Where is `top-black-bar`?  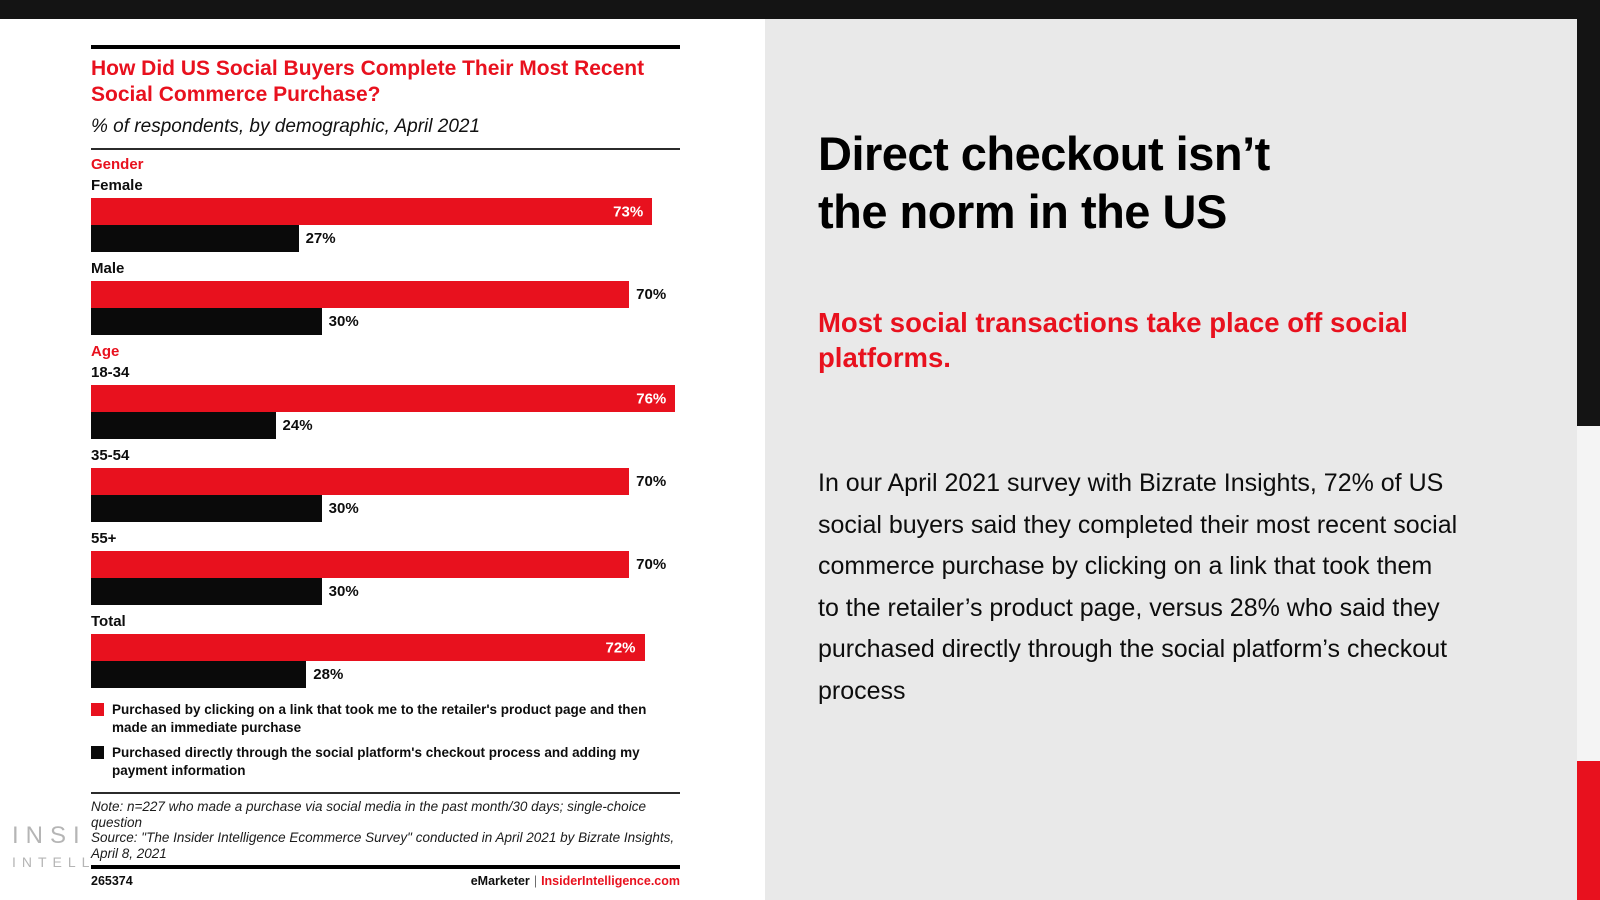
top-black-bar is located at coordinates (800, 9).